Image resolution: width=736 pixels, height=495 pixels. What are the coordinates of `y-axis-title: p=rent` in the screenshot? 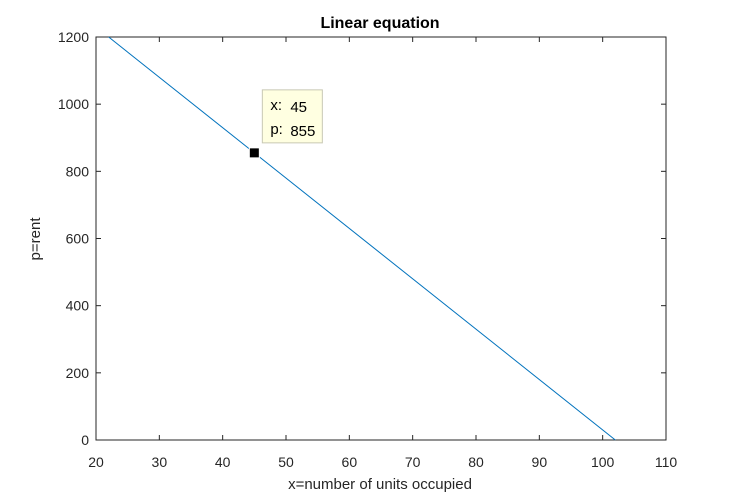 It's located at (35, 239).